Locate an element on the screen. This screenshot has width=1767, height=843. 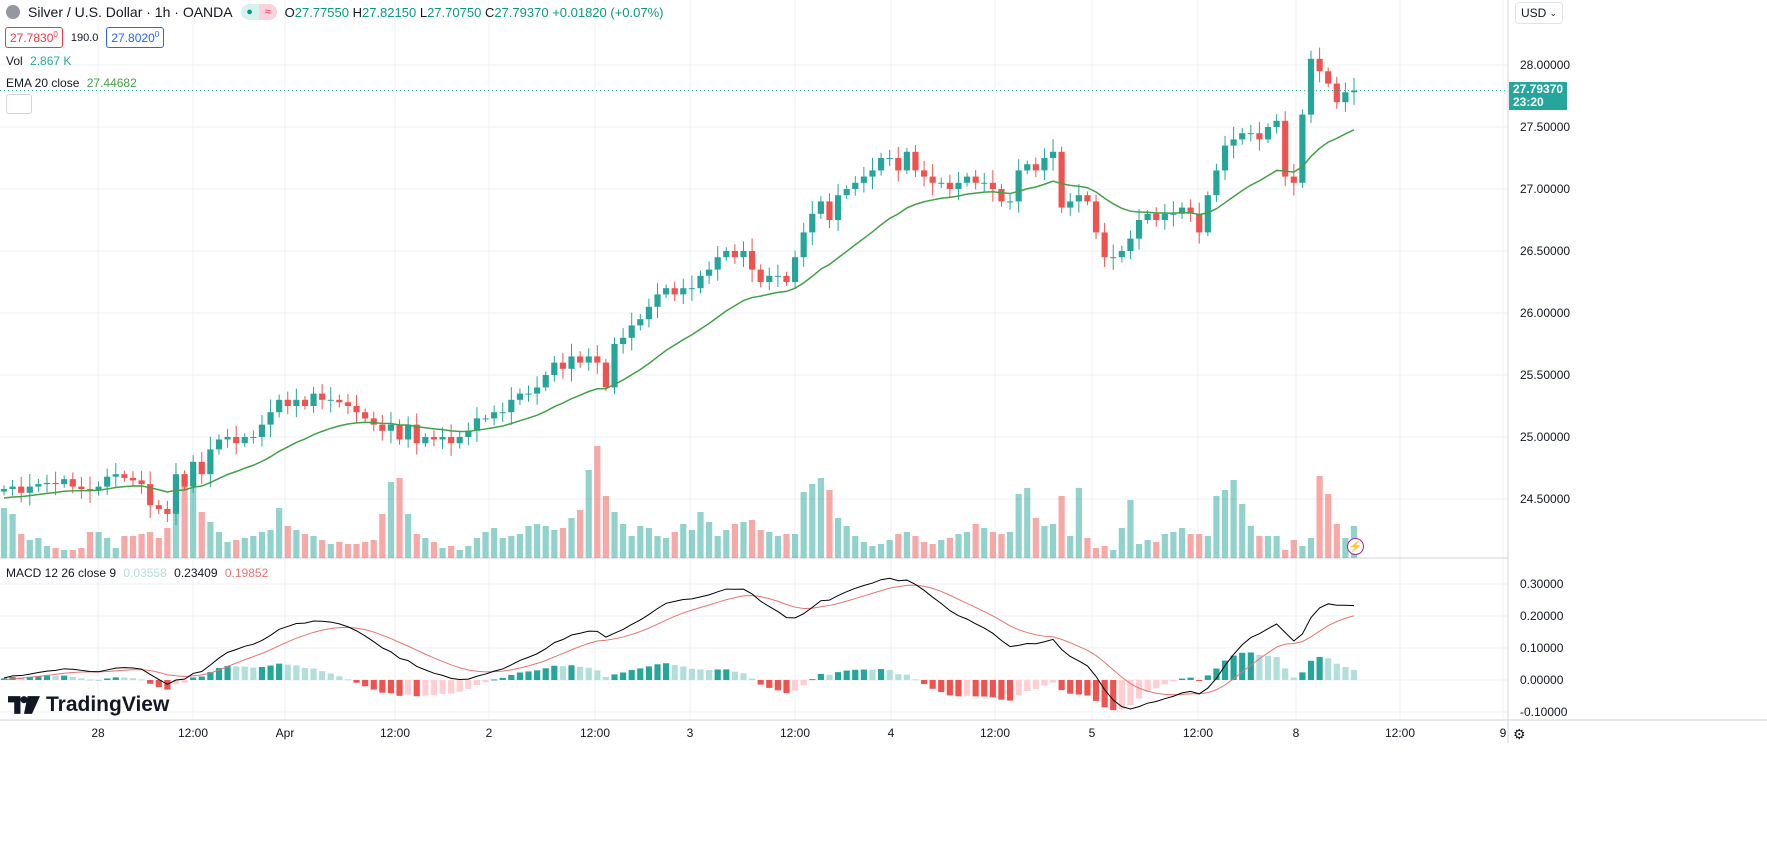
sell-price-sup: 0 is located at coordinates (55, 34).